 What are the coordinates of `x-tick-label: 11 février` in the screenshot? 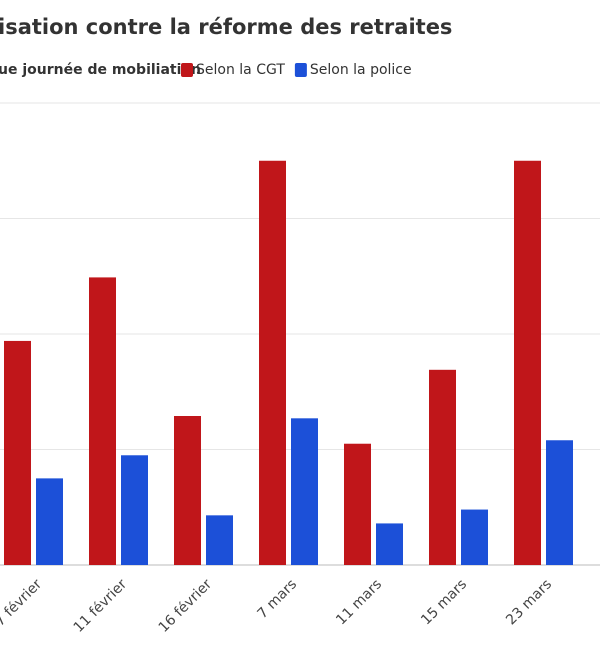 It's located at (101, 606).